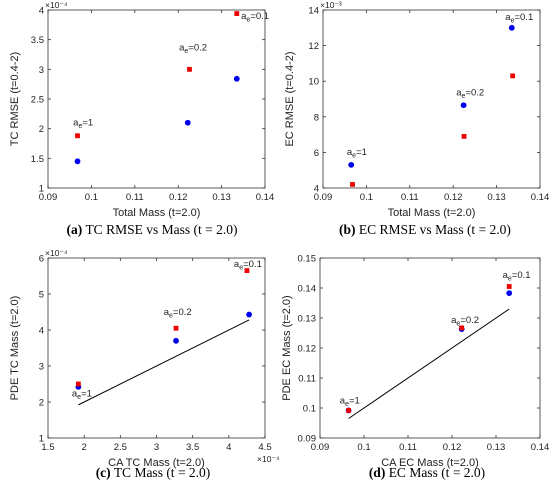 The height and width of the screenshot is (485, 553). What do you see at coordinates (84, 447) in the screenshot?
I see `x-tick-label: 2` at bounding box center [84, 447].